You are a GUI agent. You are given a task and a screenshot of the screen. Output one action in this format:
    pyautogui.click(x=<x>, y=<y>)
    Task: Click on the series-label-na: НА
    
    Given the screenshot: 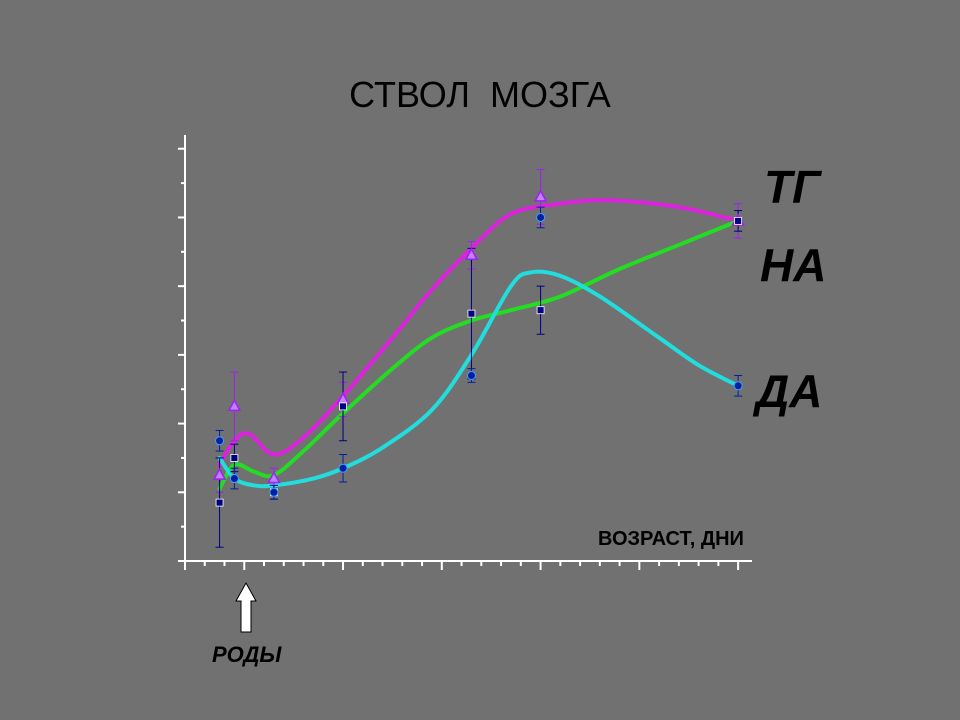 What is the action you would take?
    pyautogui.click(x=793, y=265)
    